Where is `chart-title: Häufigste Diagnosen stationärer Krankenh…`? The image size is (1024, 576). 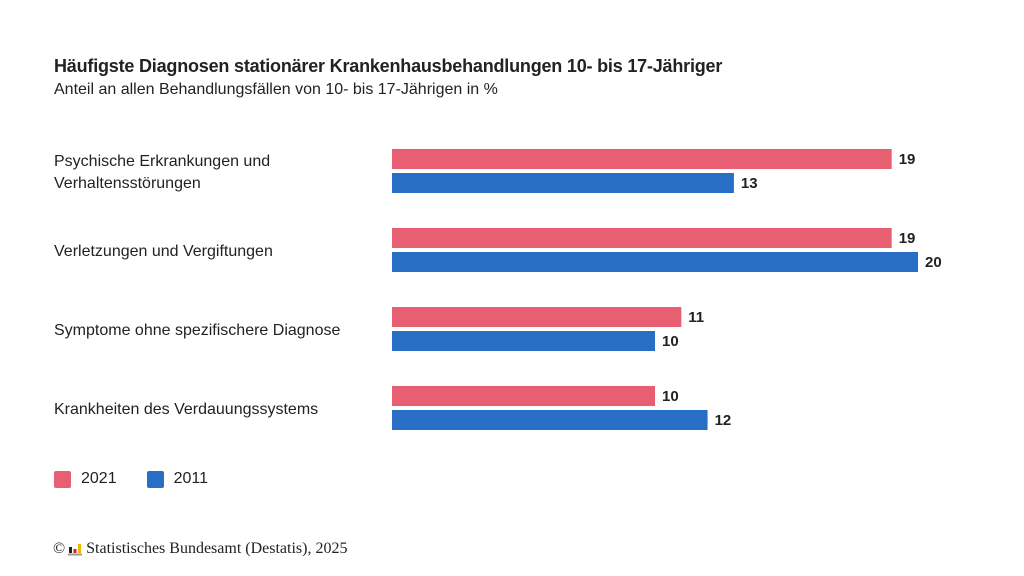 chart-title: Häufigste Diagnosen stationärer Krankenh… is located at coordinates (388, 66).